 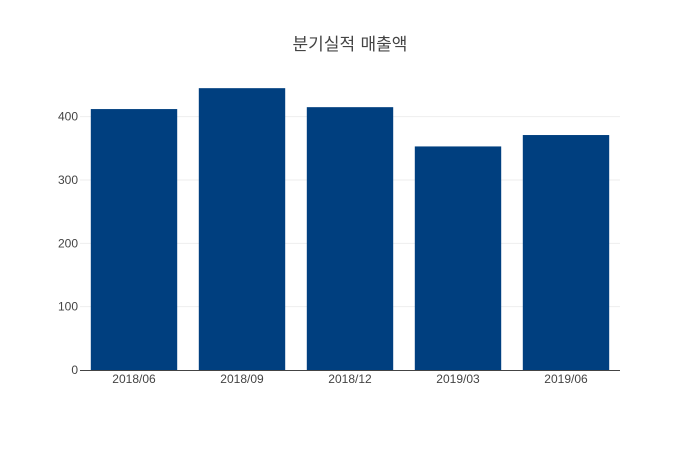 I want to click on y-tick-label: 100, so click(x=68, y=307).